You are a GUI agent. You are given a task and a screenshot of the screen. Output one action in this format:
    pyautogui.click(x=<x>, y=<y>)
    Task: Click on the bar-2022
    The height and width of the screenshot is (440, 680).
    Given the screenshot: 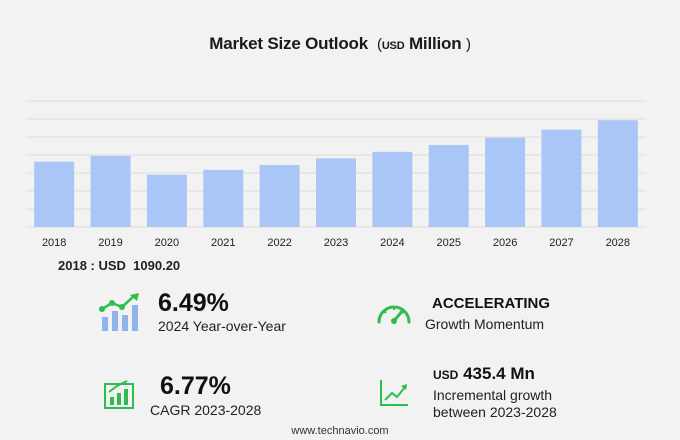 What is the action you would take?
    pyautogui.click(x=279, y=196)
    